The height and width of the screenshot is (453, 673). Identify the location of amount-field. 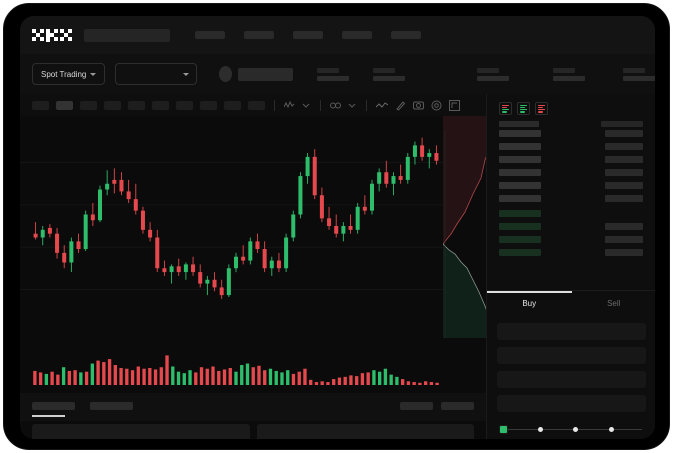
(571, 379).